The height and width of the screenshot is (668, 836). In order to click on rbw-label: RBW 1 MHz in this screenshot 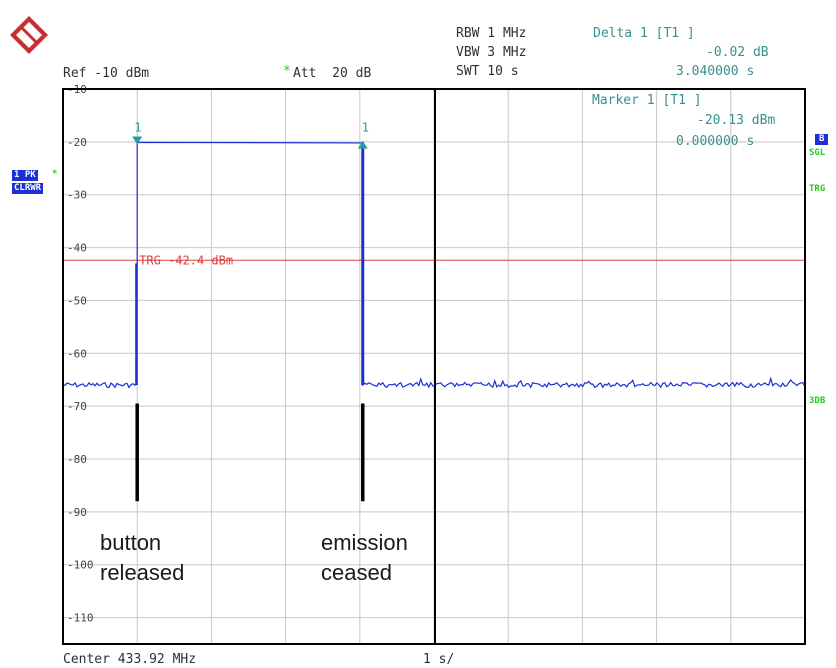, I will do `click(491, 33)`.